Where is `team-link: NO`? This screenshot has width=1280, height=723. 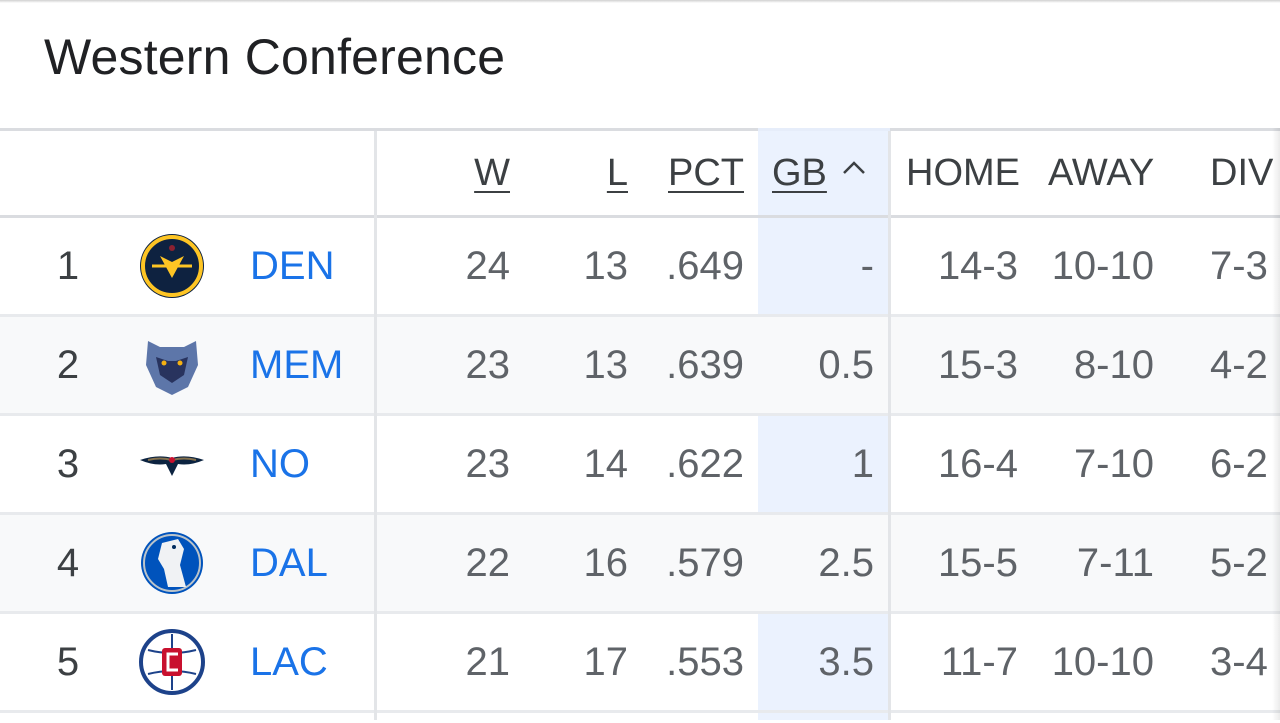 team-link: NO is located at coordinates (280, 464).